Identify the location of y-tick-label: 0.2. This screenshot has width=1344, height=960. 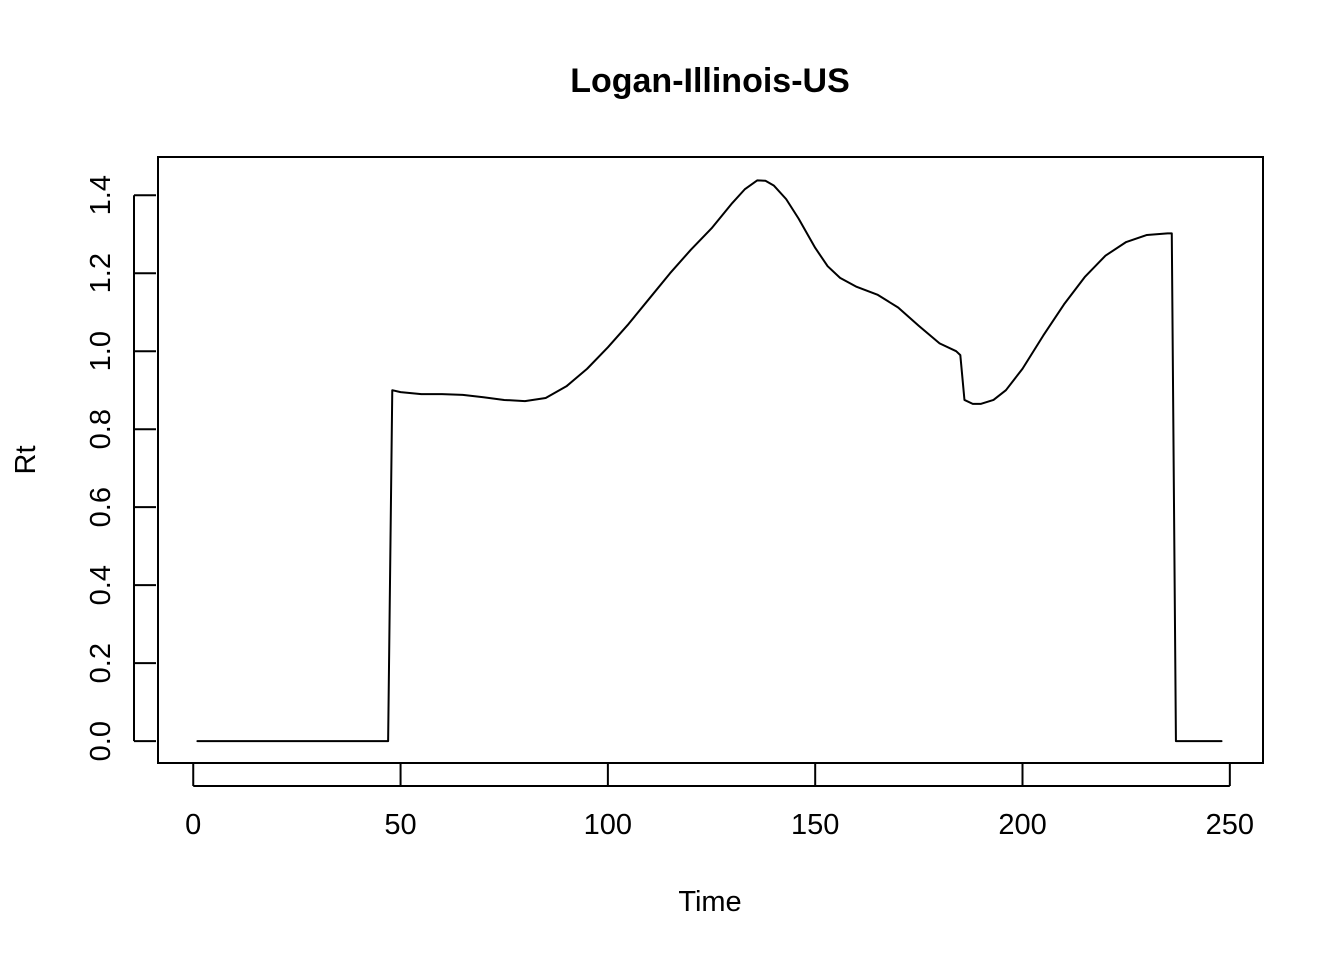
(101, 663).